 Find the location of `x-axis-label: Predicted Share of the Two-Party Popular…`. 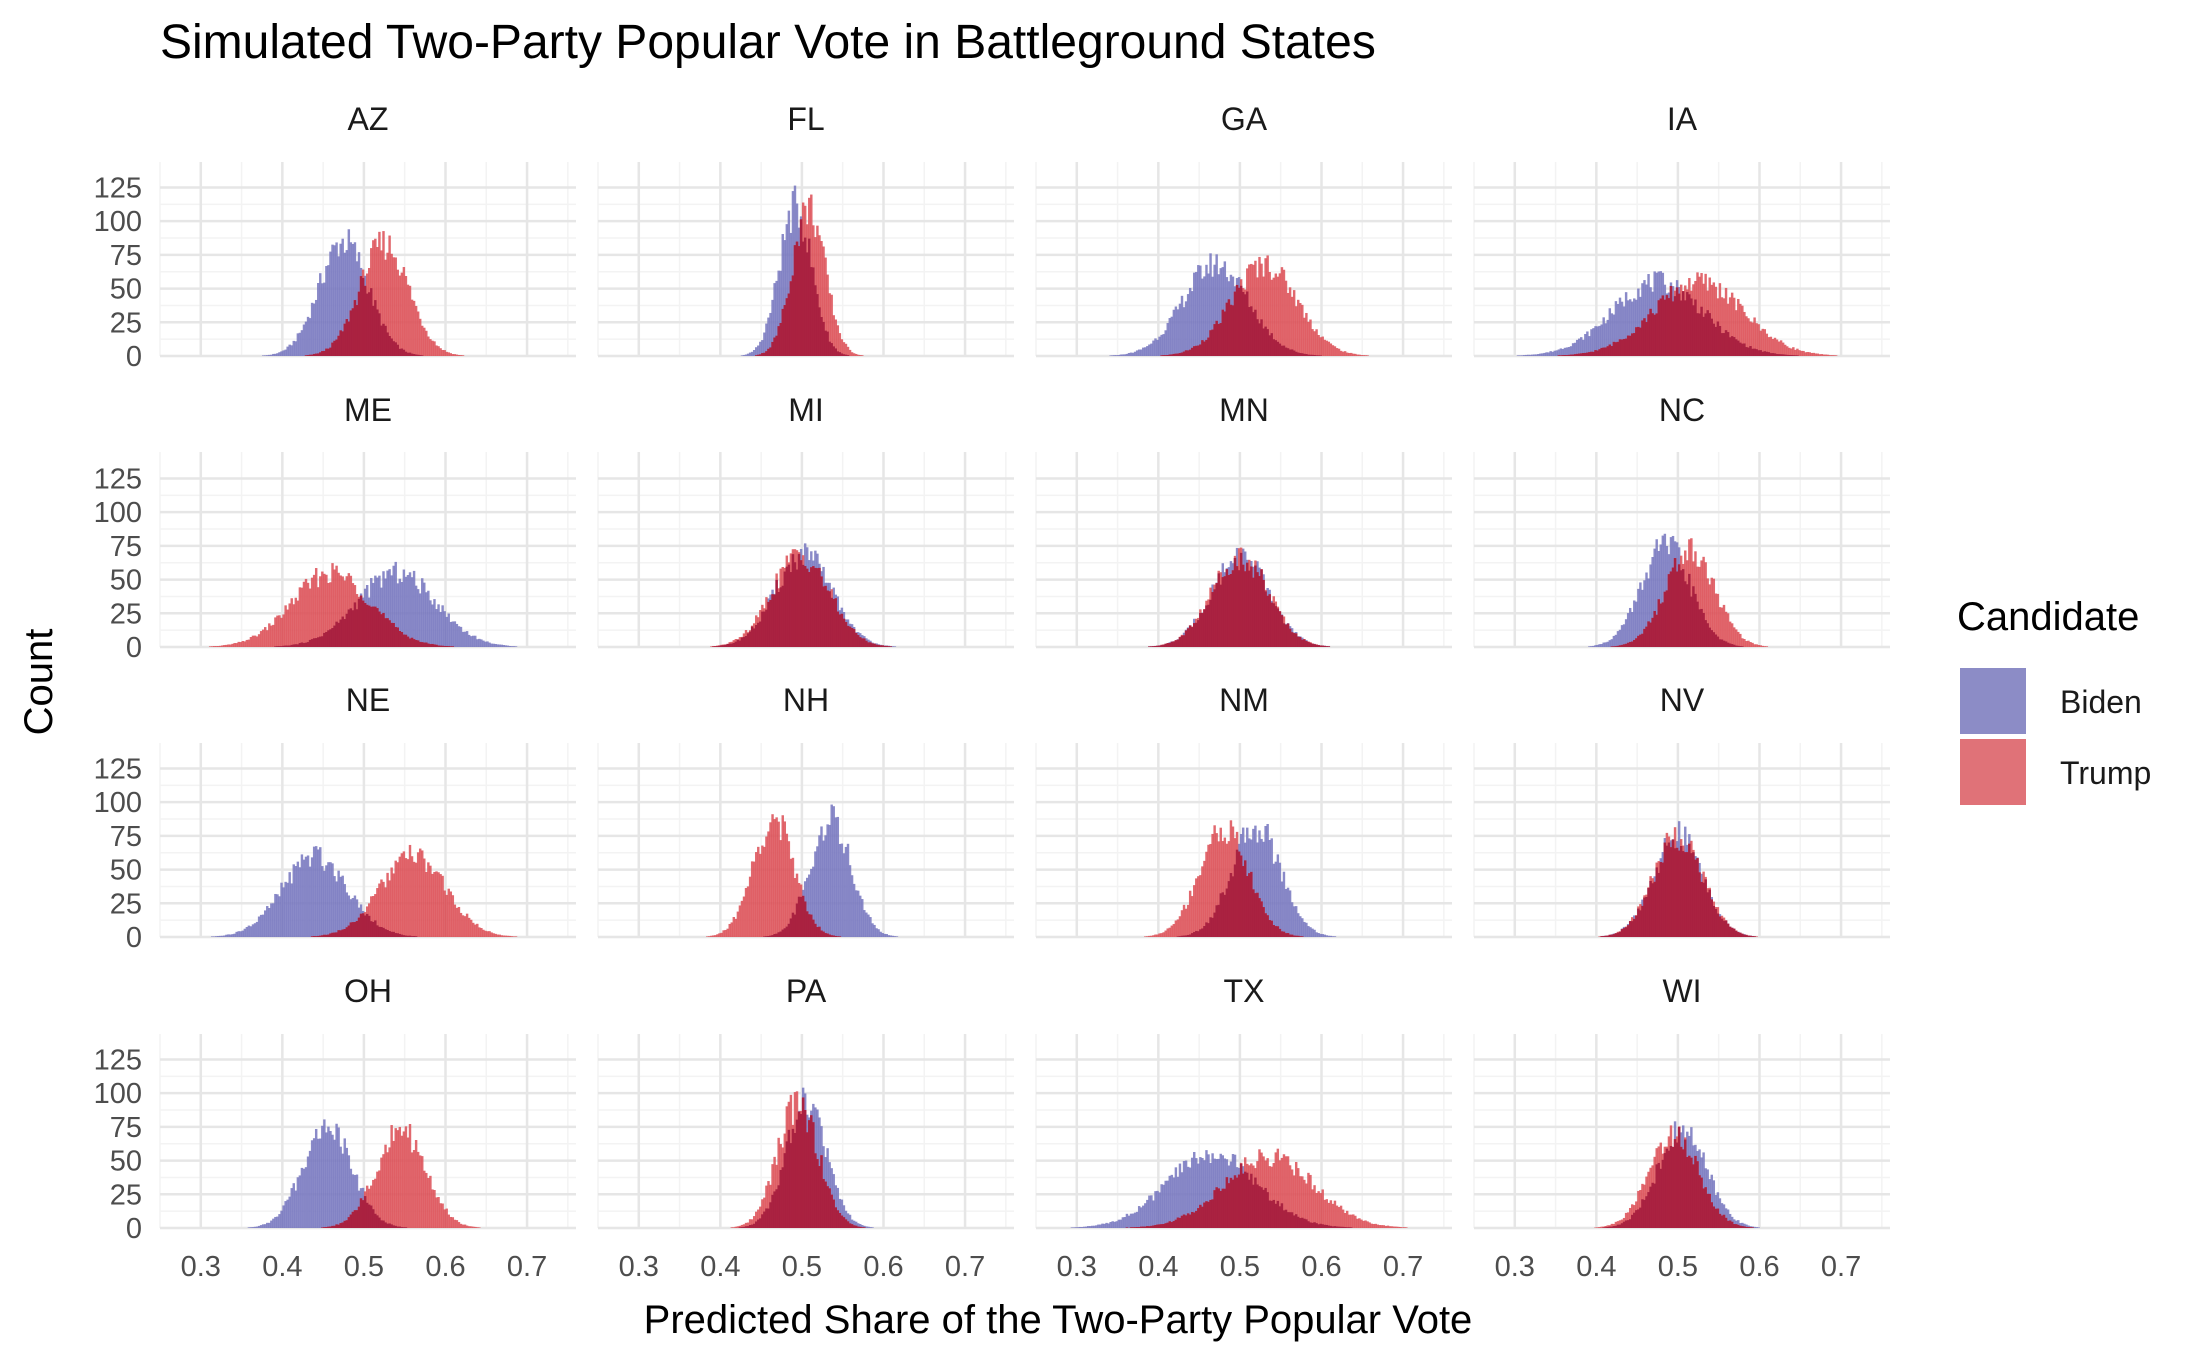

x-axis-label: Predicted Share of the Two-Party Popular… is located at coordinates (1058, 1320).